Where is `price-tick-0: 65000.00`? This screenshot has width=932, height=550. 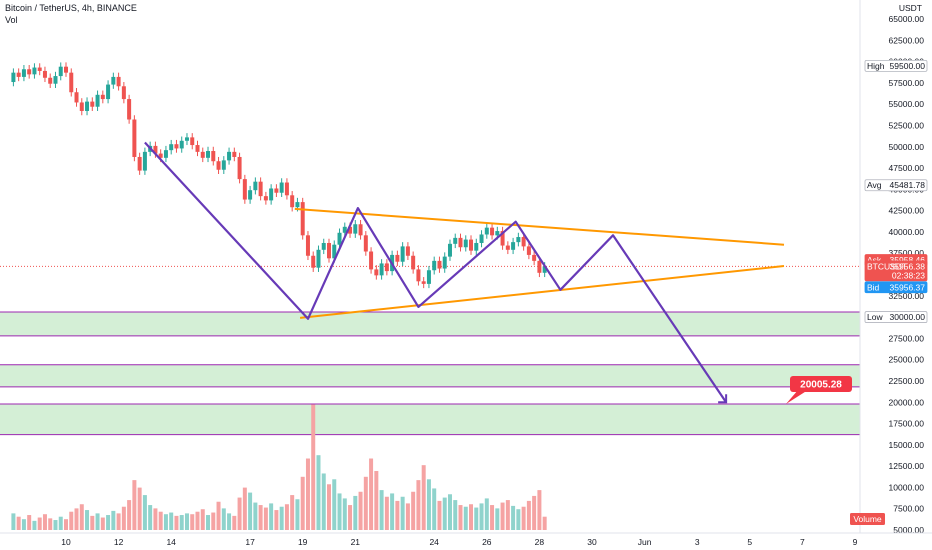 price-tick-0: 65000.00 is located at coordinates (907, 19).